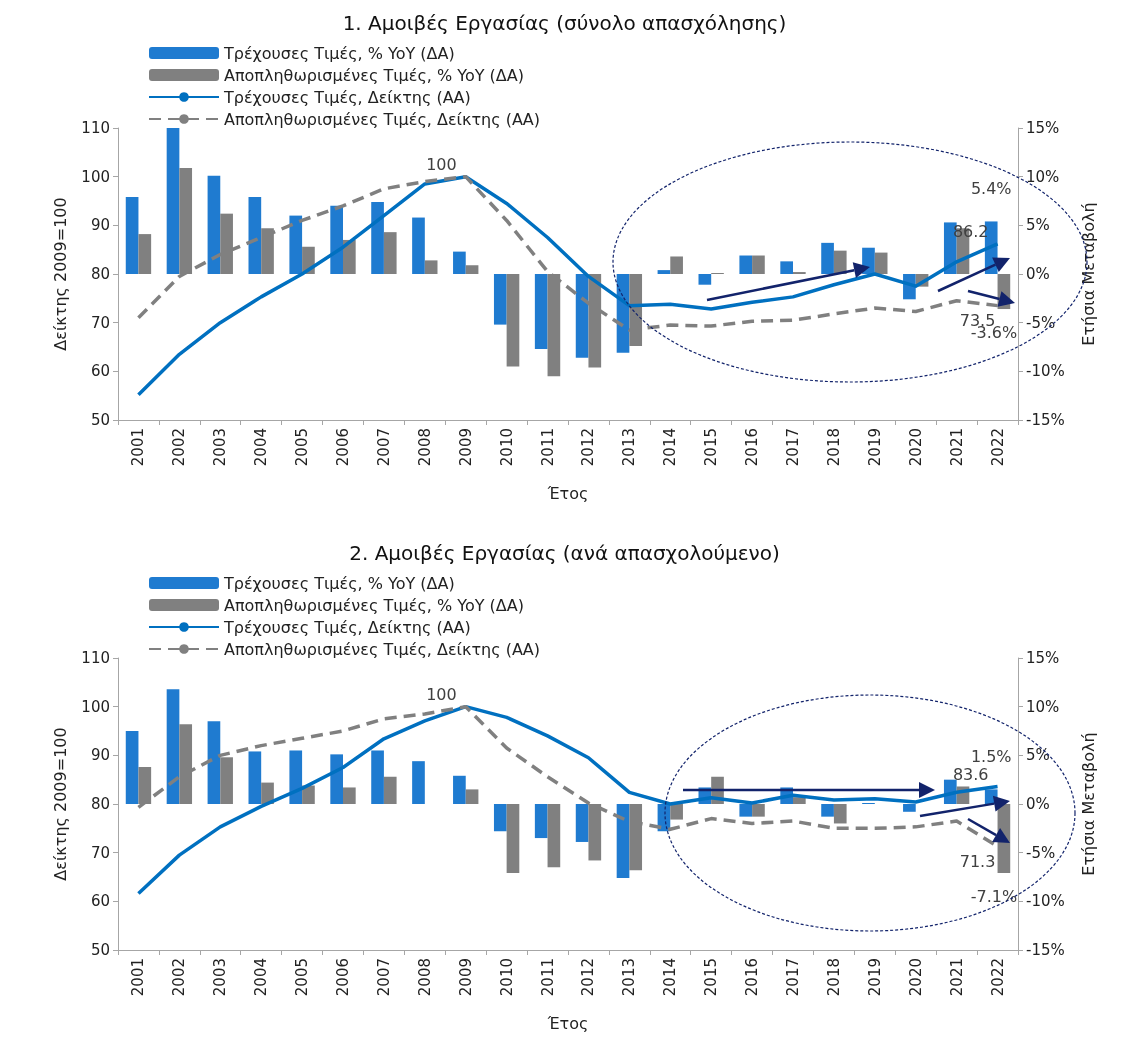  Describe the element at coordinates (874, 447) in the screenshot. I see `x-tick-label: 2019` at that location.